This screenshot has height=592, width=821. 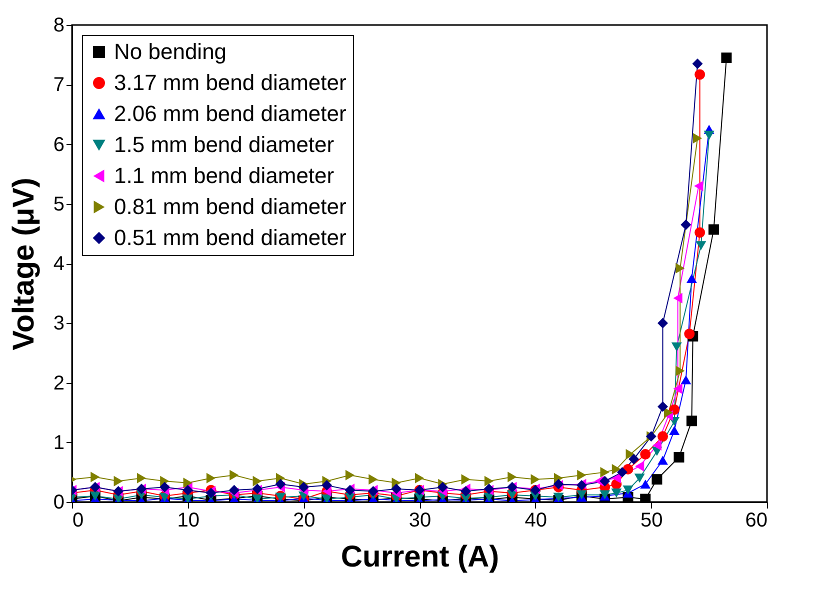 What do you see at coordinates (58, 503) in the screenshot?
I see `y-tick-label: 0` at bounding box center [58, 503].